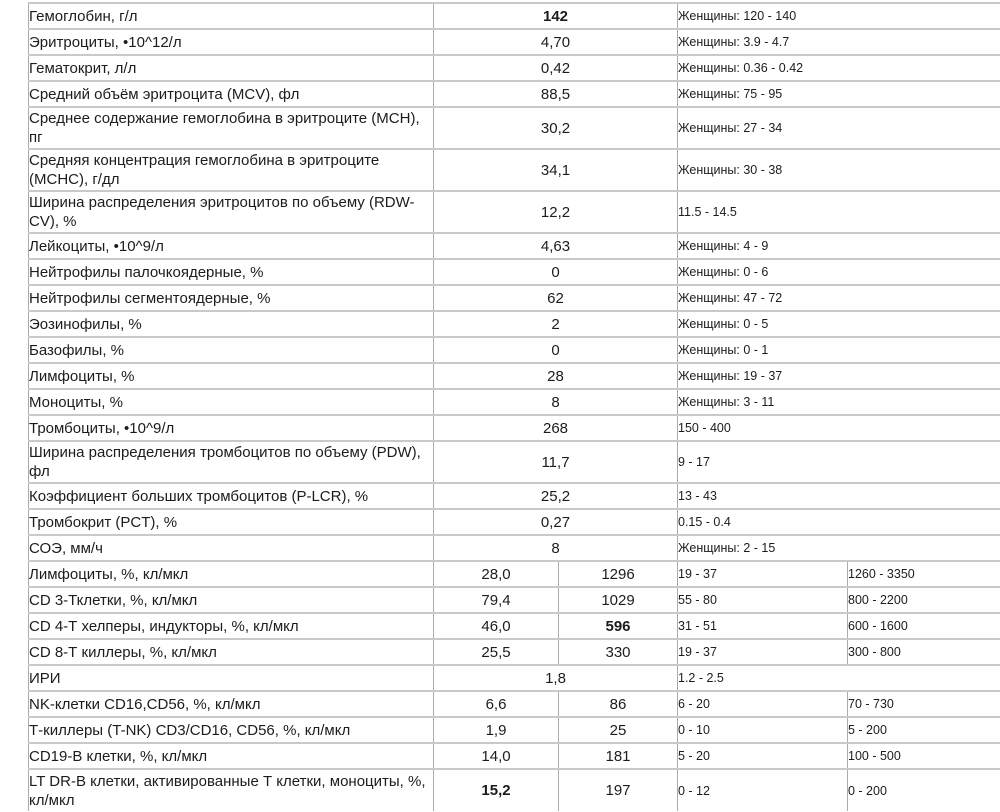 The width and height of the screenshot is (1000, 812). I want to click on table-row: Гематокрит, л/л 0,42 Женщины: 0.36 - 0.42, so click(514, 67).